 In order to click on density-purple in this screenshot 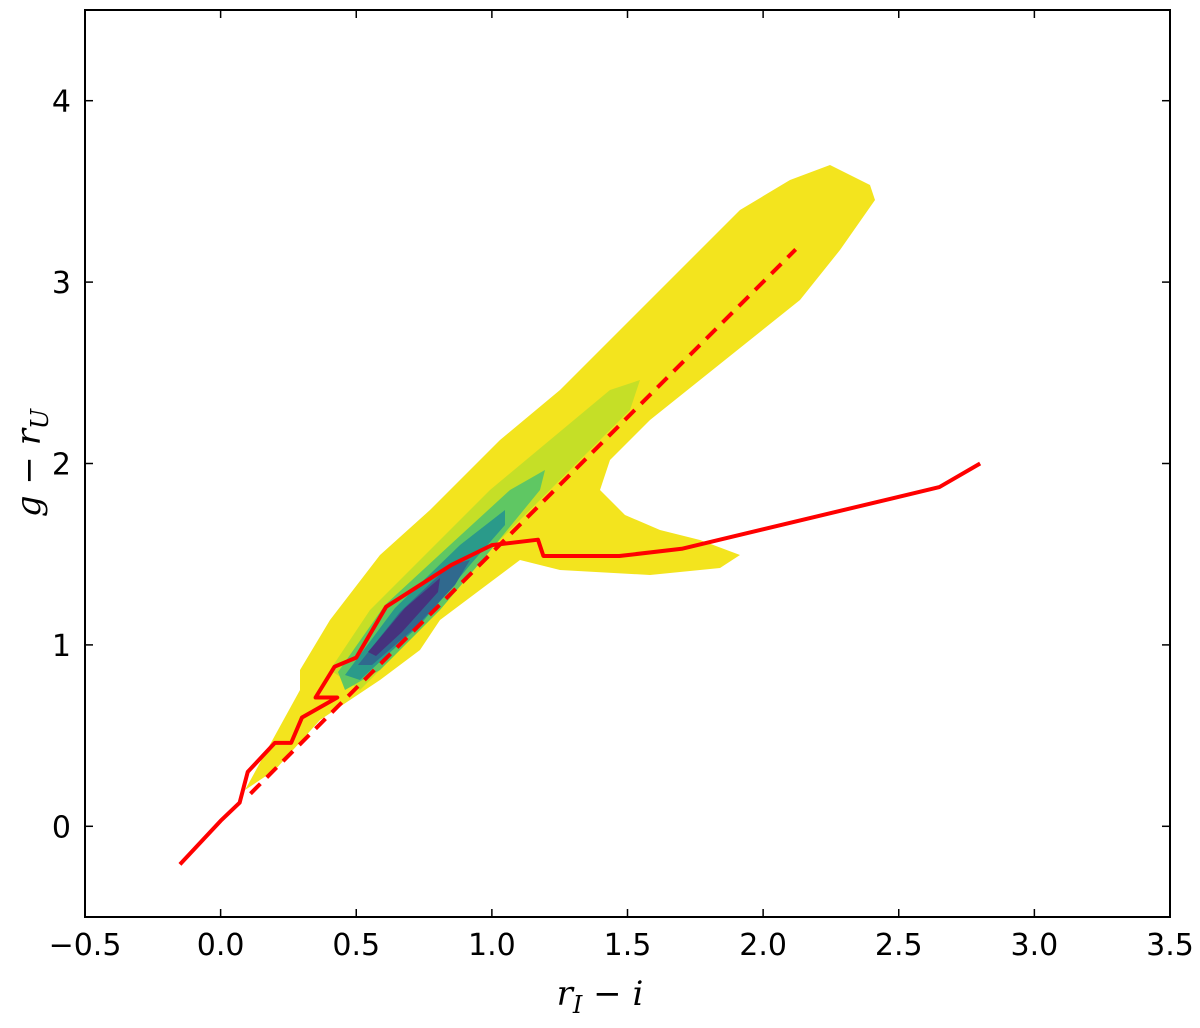, I will do `click(404, 617)`.